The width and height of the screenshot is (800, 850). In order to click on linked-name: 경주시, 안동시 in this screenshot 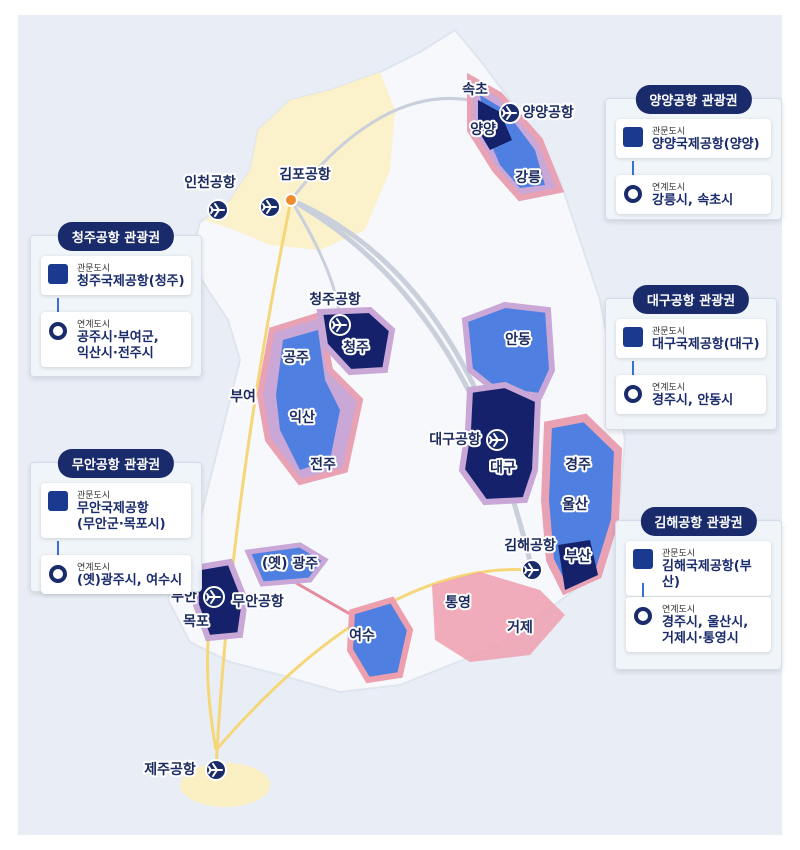, I will do `click(693, 400)`.